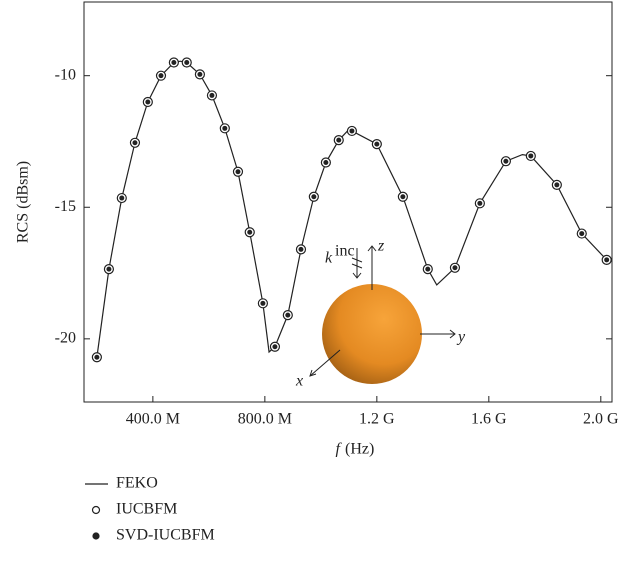 The width and height of the screenshot is (631, 564). Describe the element at coordinates (359, 449) in the screenshot. I see `x-axis-unit: (Hz)` at that location.